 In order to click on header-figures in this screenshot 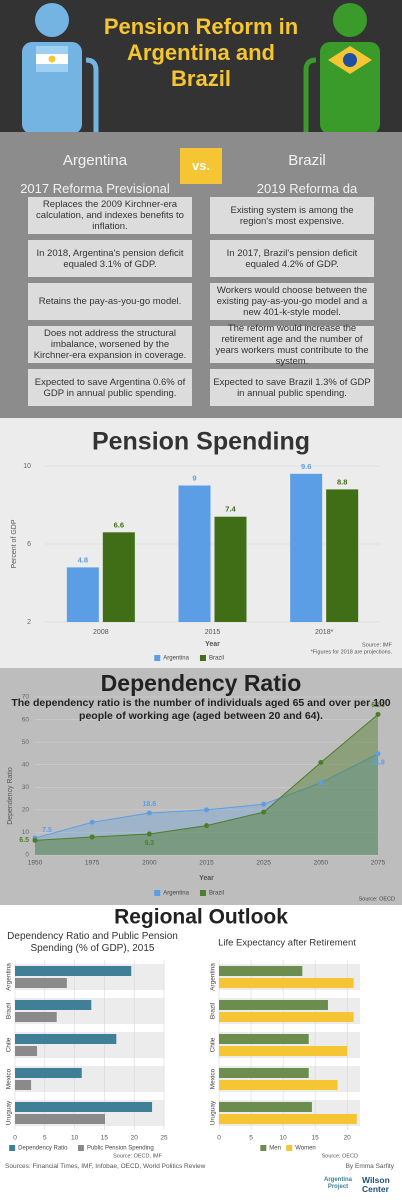, I will do `click(201, 67)`.